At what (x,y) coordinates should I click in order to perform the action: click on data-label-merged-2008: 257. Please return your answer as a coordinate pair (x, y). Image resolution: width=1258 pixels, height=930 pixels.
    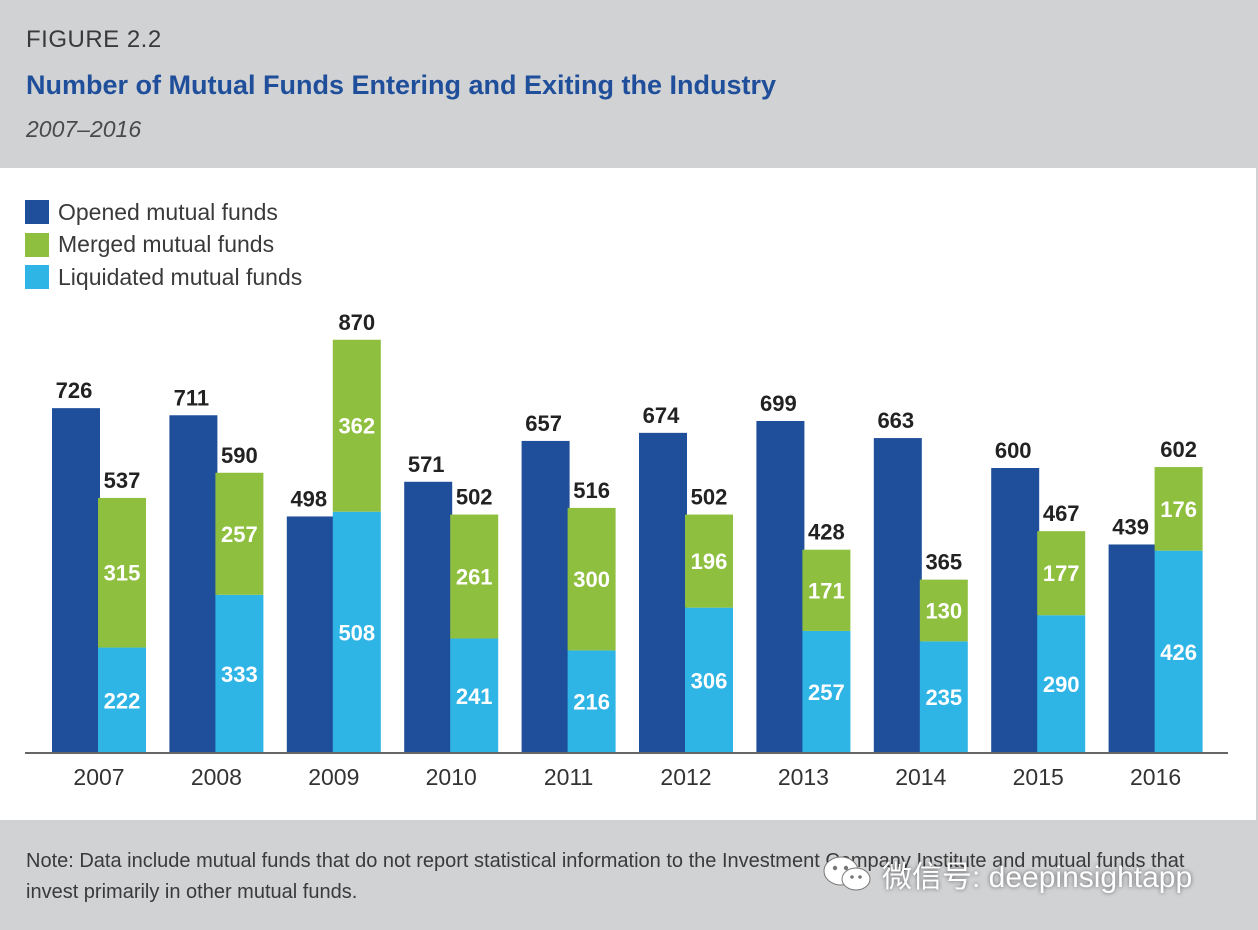
    Looking at the image, I should click on (239, 534).